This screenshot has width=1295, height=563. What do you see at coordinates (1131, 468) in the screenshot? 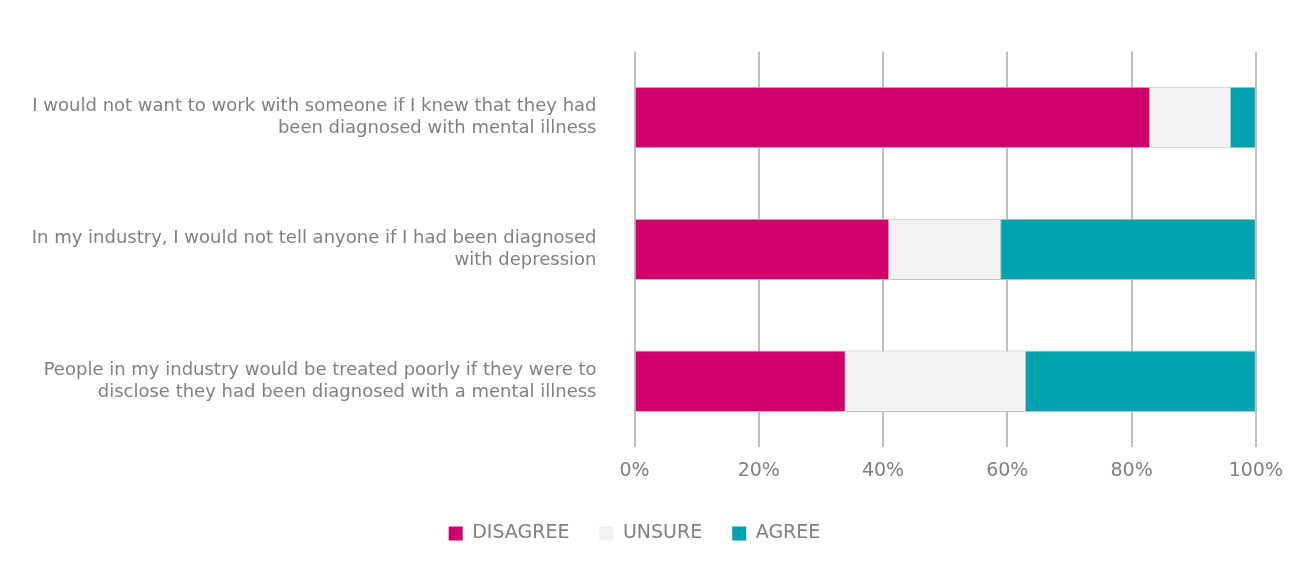
I see `x-tick-label: 80%` at bounding box center [1131, 468].